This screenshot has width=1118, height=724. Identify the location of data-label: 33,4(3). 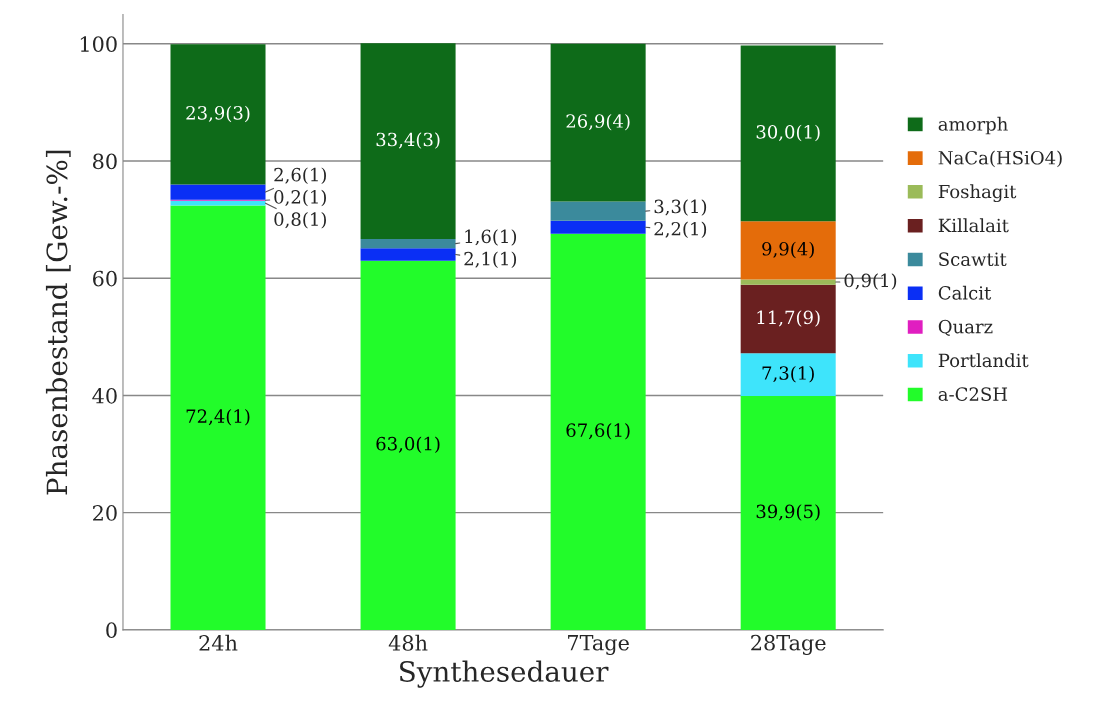
(408, 140).